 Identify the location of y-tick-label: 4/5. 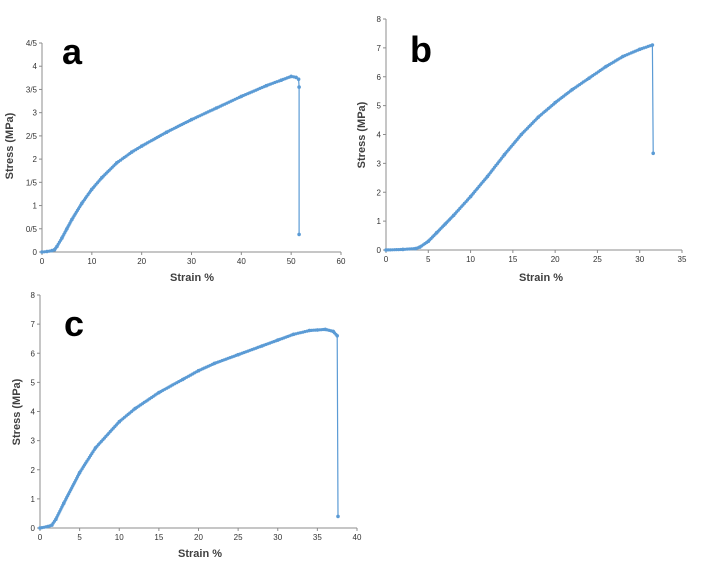
(32, 43).